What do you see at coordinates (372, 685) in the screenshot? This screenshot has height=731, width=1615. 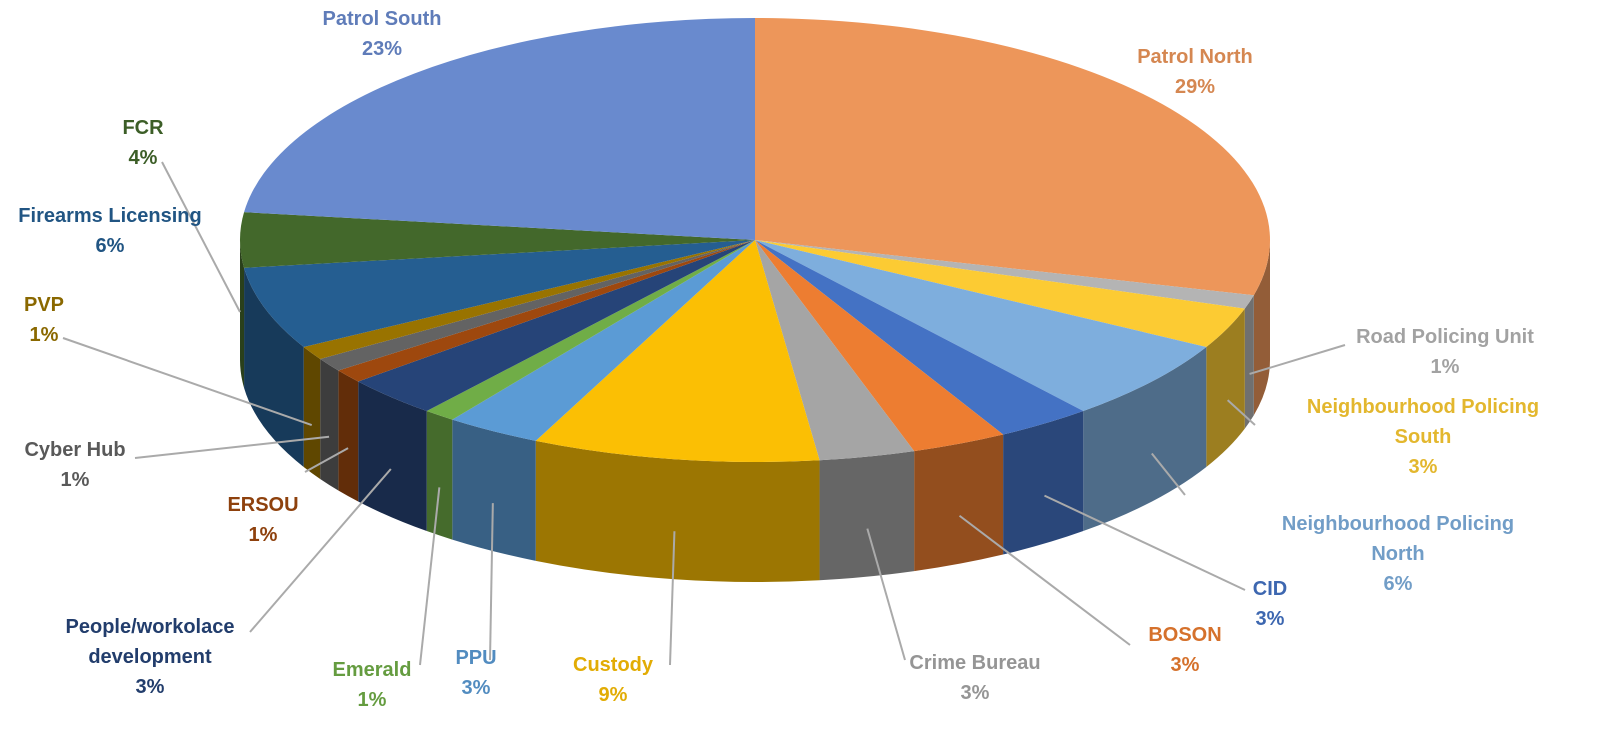 I see `data-label: Emerald 1%` at bounding box center [372, 685].